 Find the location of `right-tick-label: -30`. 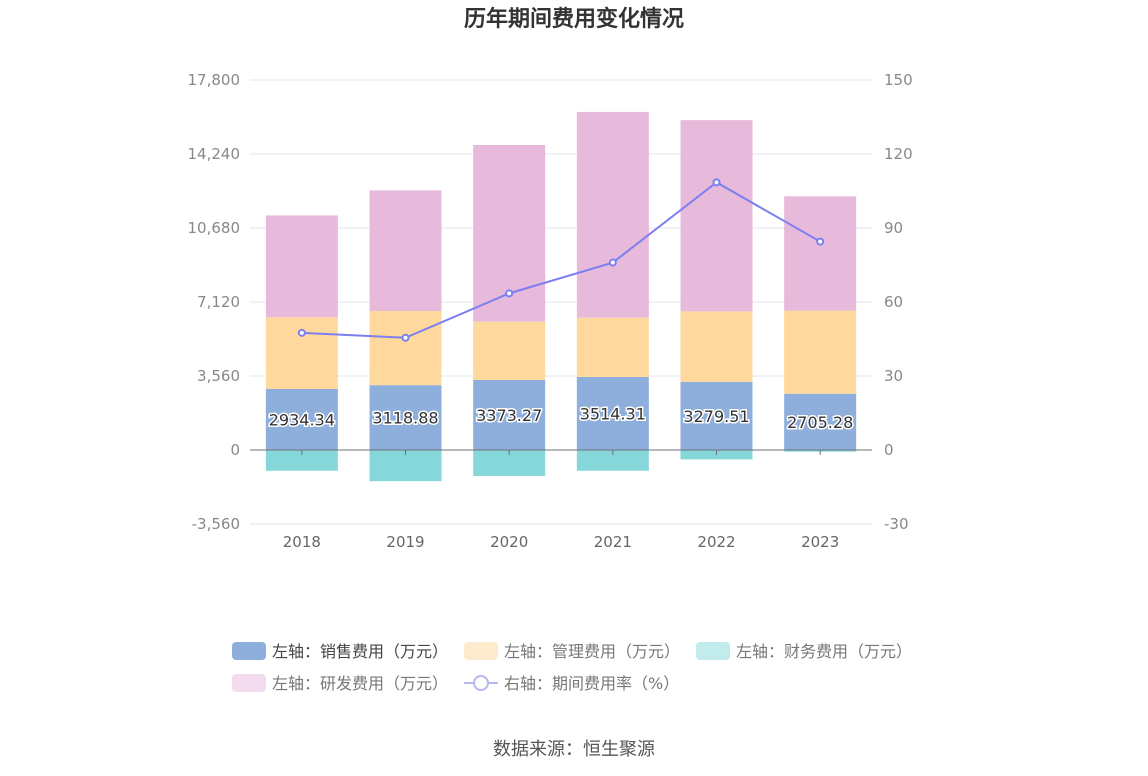

right-tick-label: -30 is located at coordinates (896, 524).